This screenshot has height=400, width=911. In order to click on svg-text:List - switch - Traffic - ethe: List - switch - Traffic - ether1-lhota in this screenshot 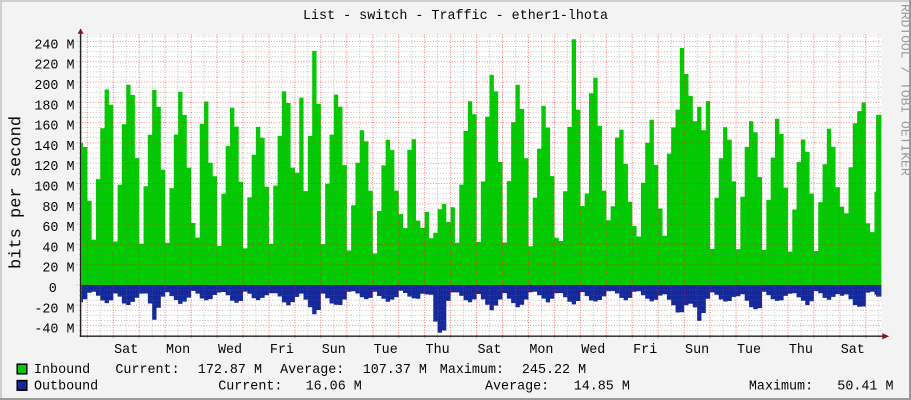, I will do `click(455, 16)`.